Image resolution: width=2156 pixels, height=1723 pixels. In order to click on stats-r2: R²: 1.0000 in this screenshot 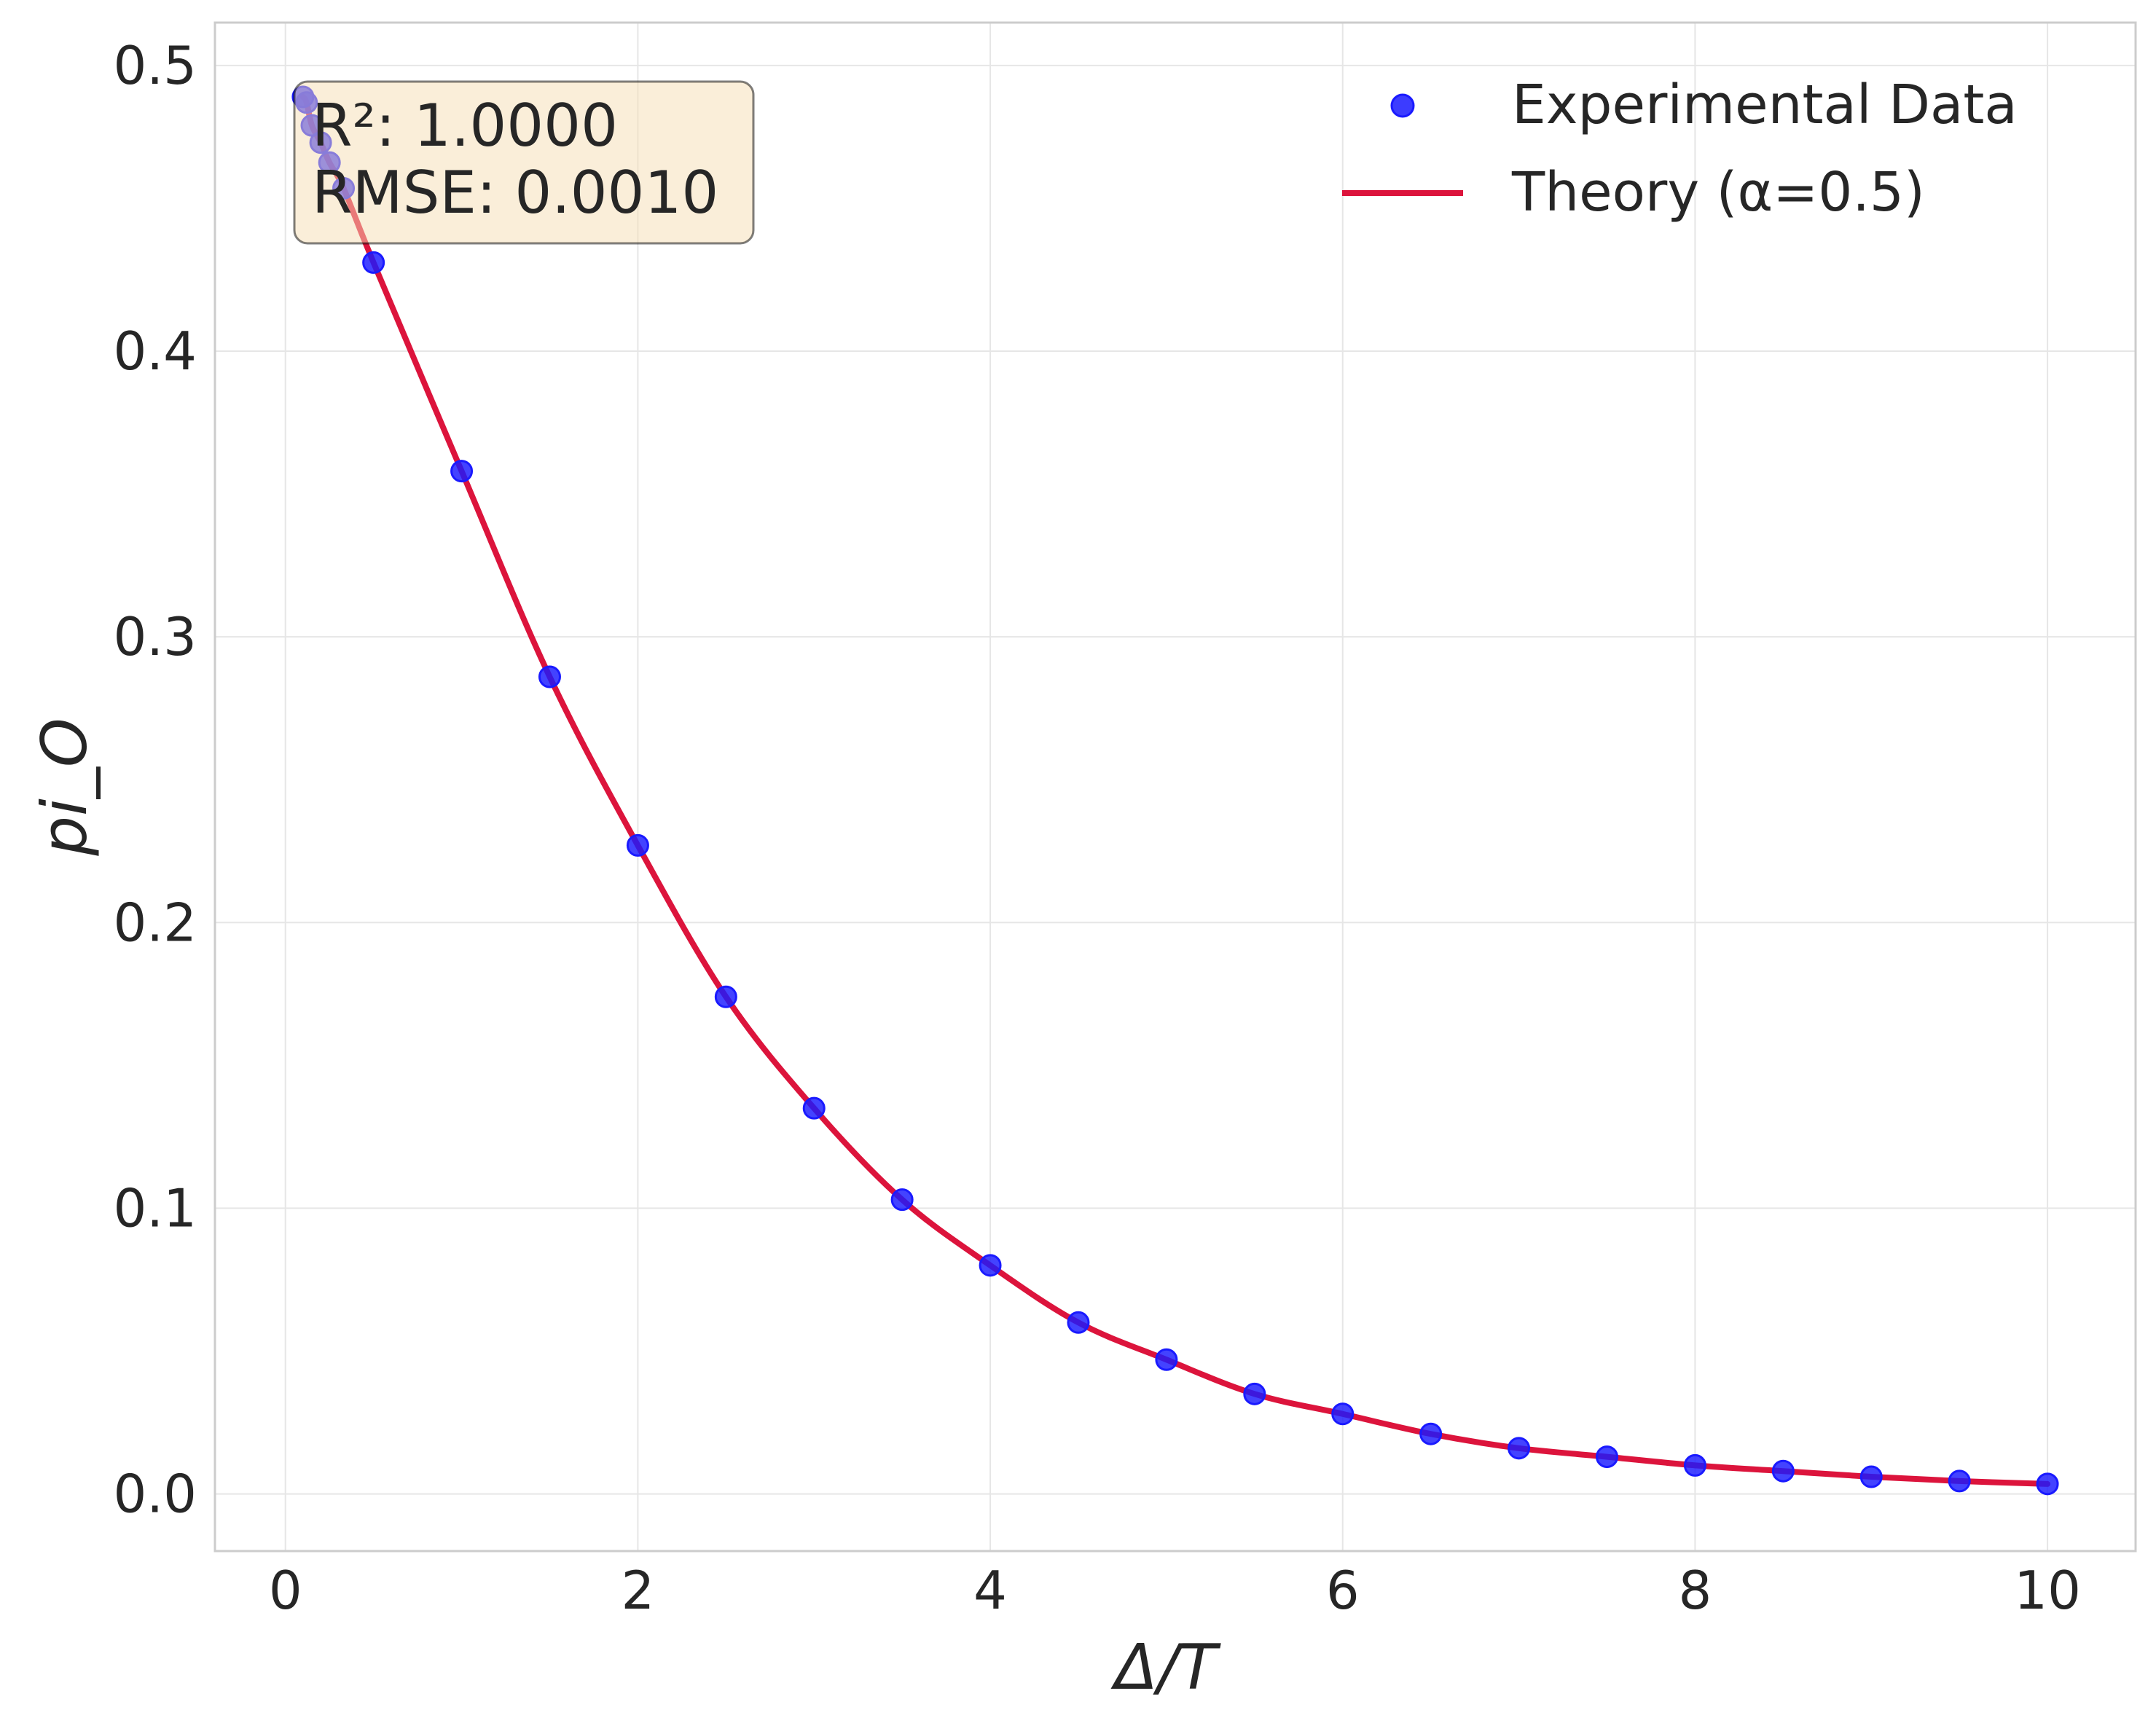, I will do `click(465, 126)`.